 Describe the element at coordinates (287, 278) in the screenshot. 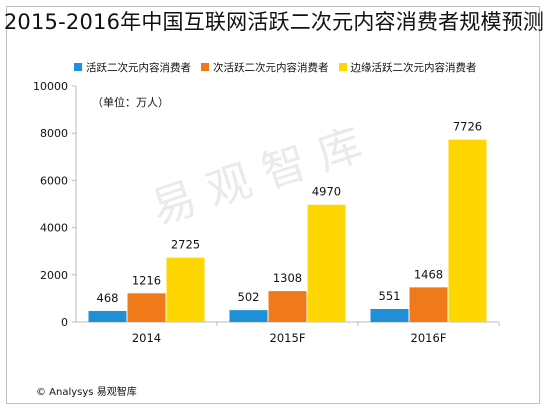

I see `data-label-2015F-series-1: 1308` at that location.